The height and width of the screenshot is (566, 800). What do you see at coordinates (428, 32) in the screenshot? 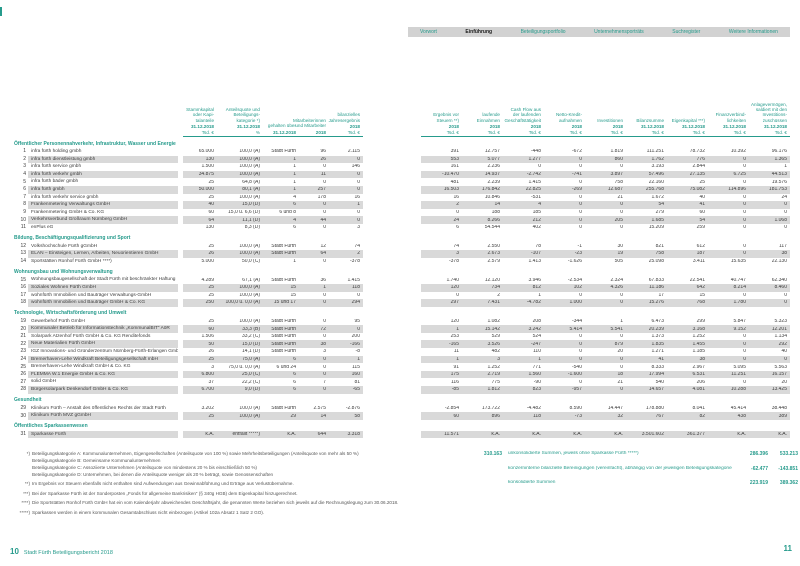
I see `nav-item-vorwort: Vorwort` at bounding box center [428, 32].